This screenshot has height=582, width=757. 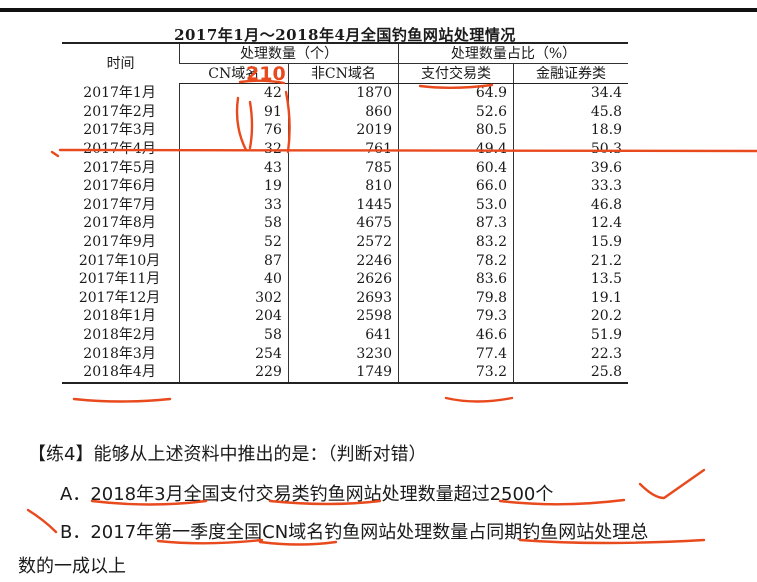 I want to click on cell-finance: 19.1, so click(x=570, y=298).